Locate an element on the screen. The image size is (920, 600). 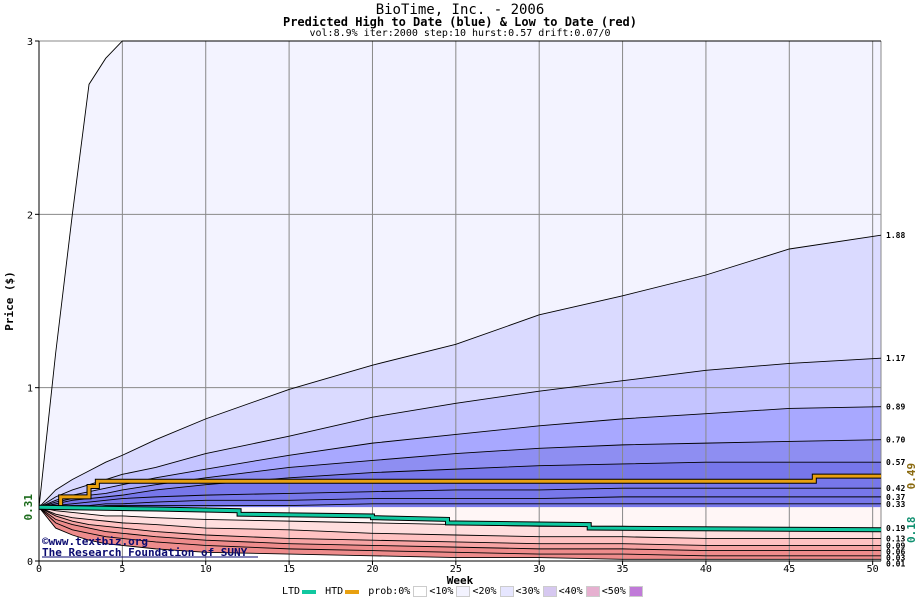
band-end-label: 0.33 is located at coordinates (895, 504).